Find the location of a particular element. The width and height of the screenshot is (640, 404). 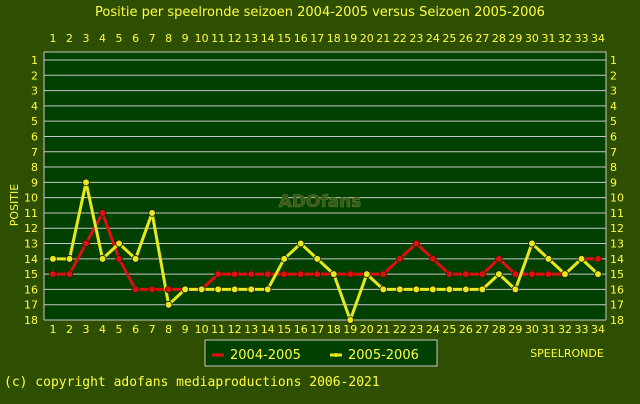

x-tick-label-bottom: 7 is located at coordinates (152, 329).